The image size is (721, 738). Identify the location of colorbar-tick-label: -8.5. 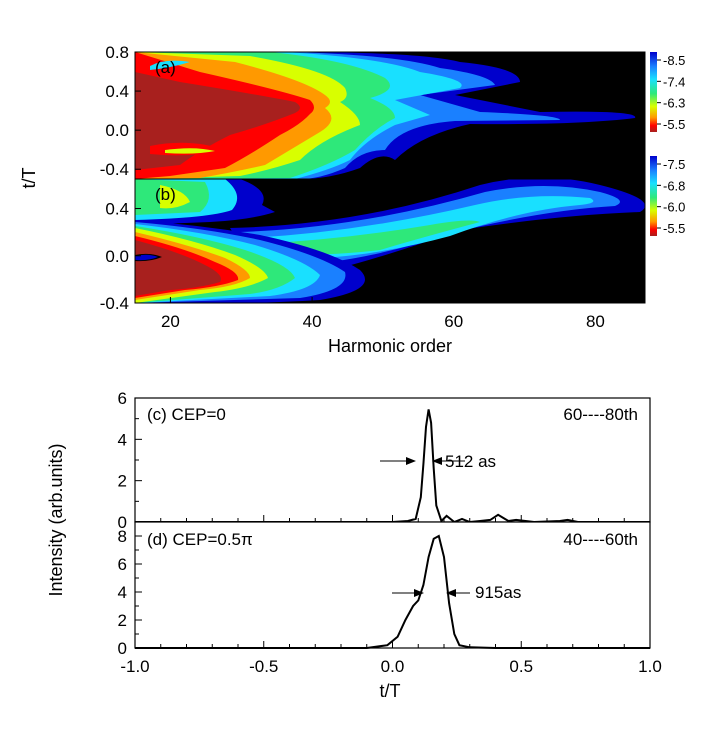
(674, 60).